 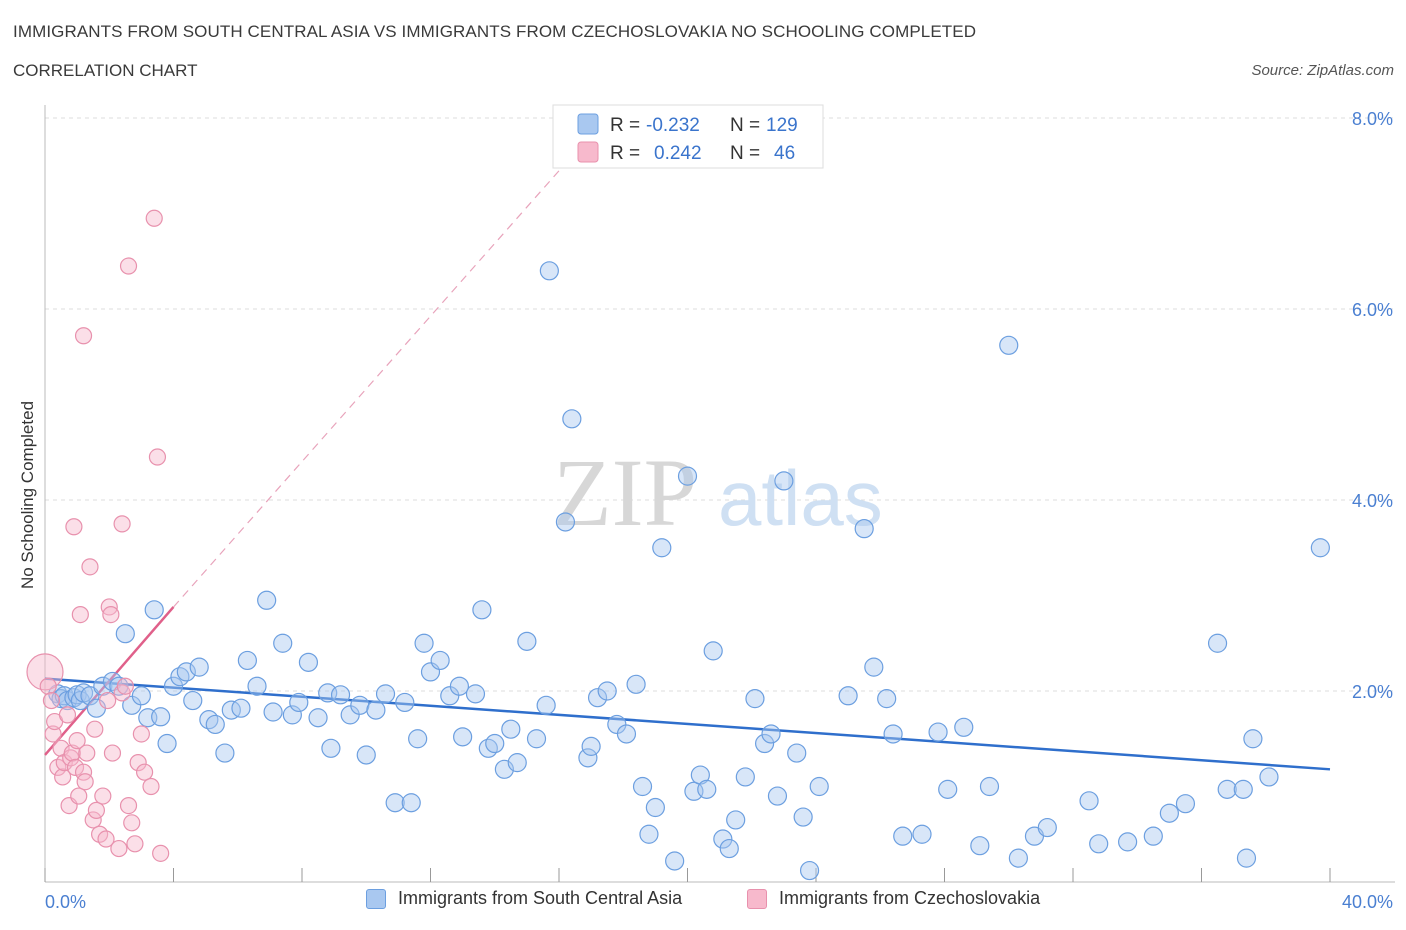 What do you see at coordinates (625, 153) in the screenshot?
I see `legend-r-label-2: R =` at bounding box center [625, 153].